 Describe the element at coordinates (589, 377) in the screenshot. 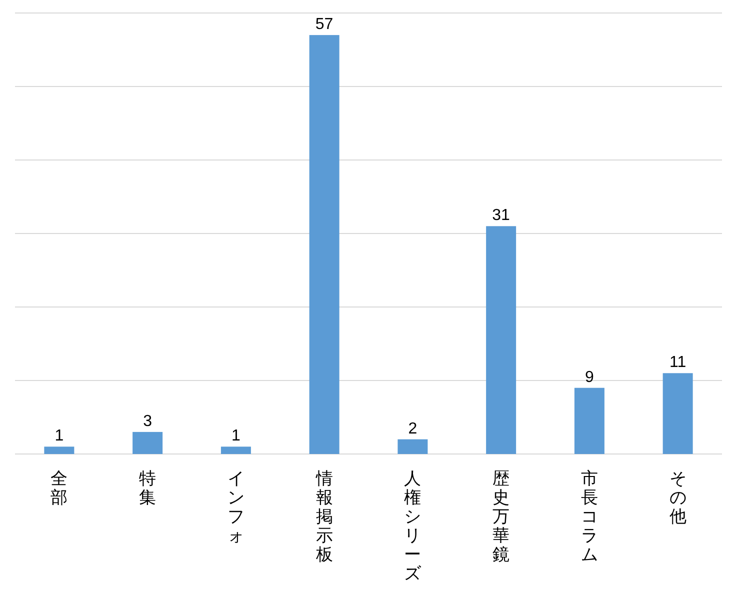

I see `data-label: 9` at that location.